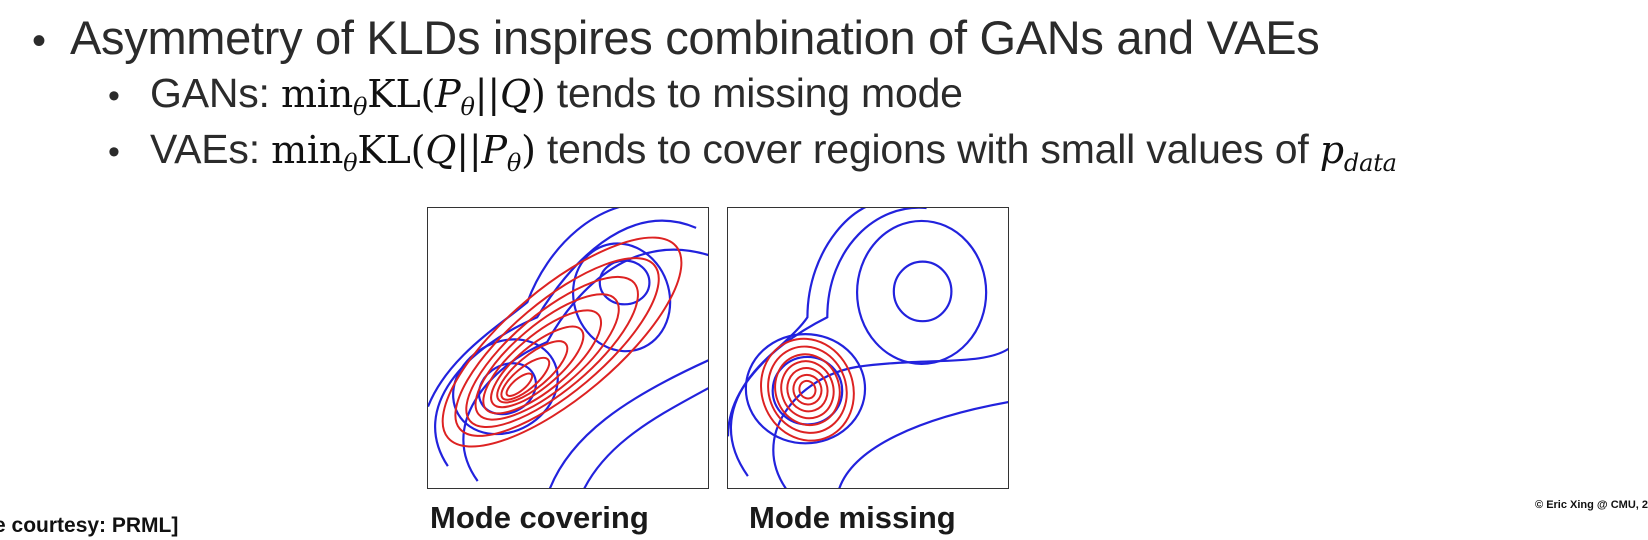  I want to click on mode-missing-svg, so click(868, 348).